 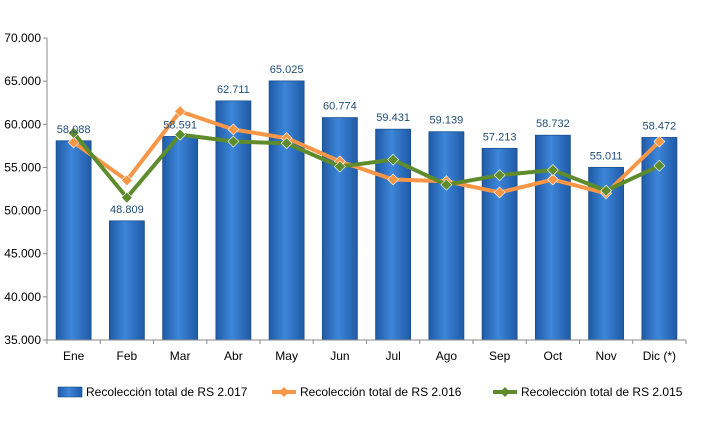 What do you see at coordinates (447, 121) in the screenshot?
I see `data-label: 59.139` at bounding box center [447, 121].